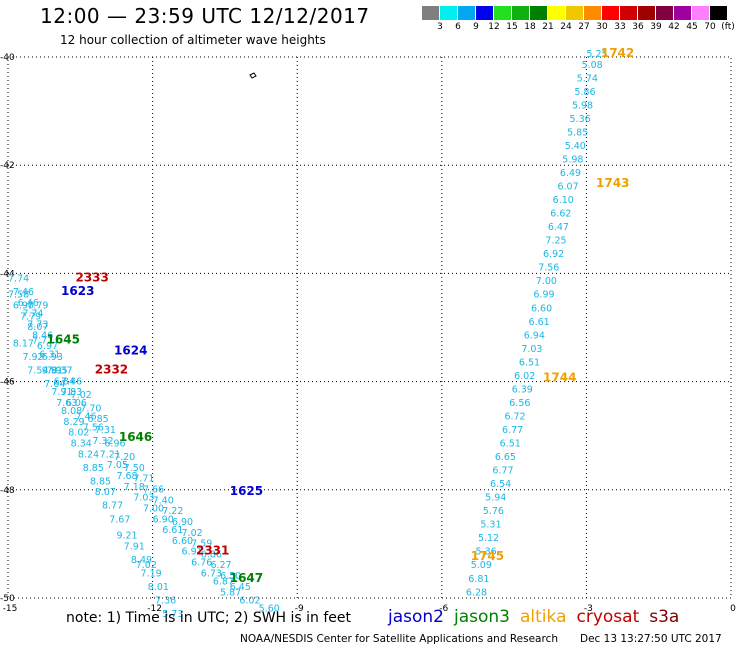 The image size is (740, 650). Describe the element at coordinates (240, 587) in the screenshot. I see `wave-height-value: 6.45` at that location.